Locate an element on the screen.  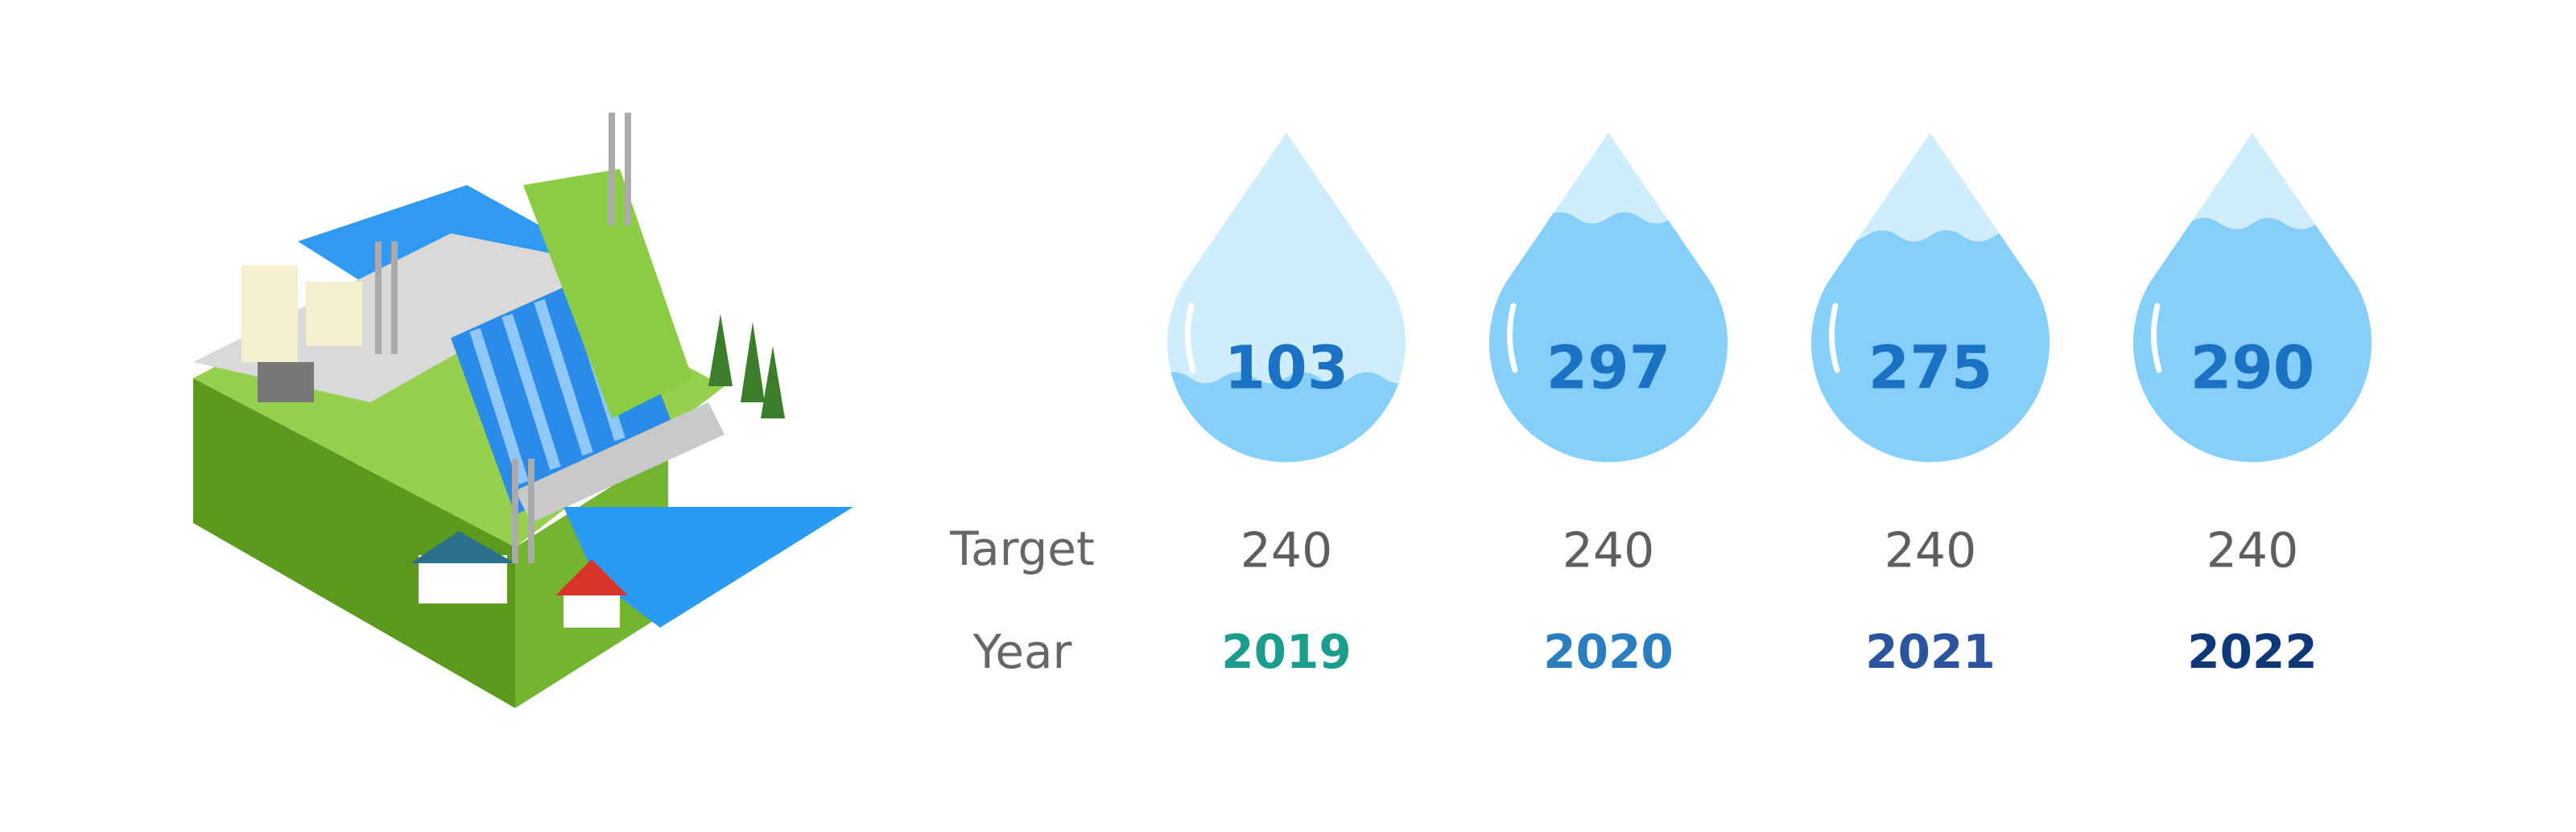
drop-value: 290 is located at coordinates (2252, 368).